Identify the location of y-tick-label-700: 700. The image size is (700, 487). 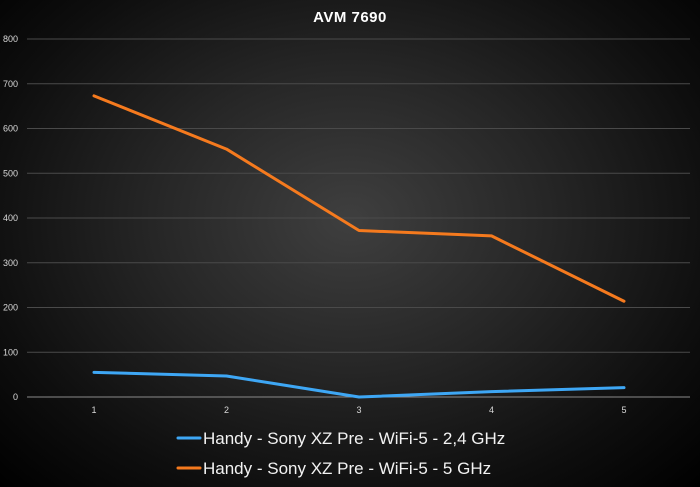
(10, 84).